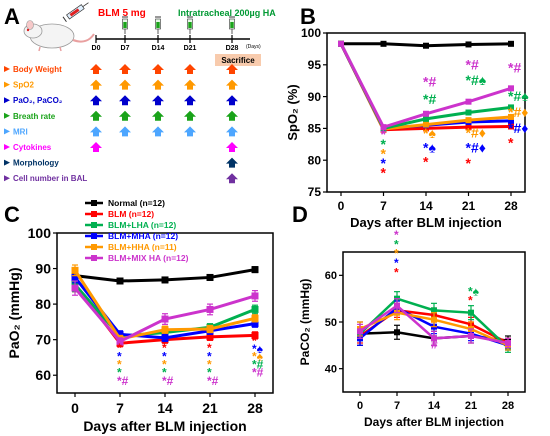 Image resolution: width=550 pixels, height=436 pixels. Describe the element at coordinates (32, 147) in the screenshot. I see `legend-row-label: Cytokines` at that location.